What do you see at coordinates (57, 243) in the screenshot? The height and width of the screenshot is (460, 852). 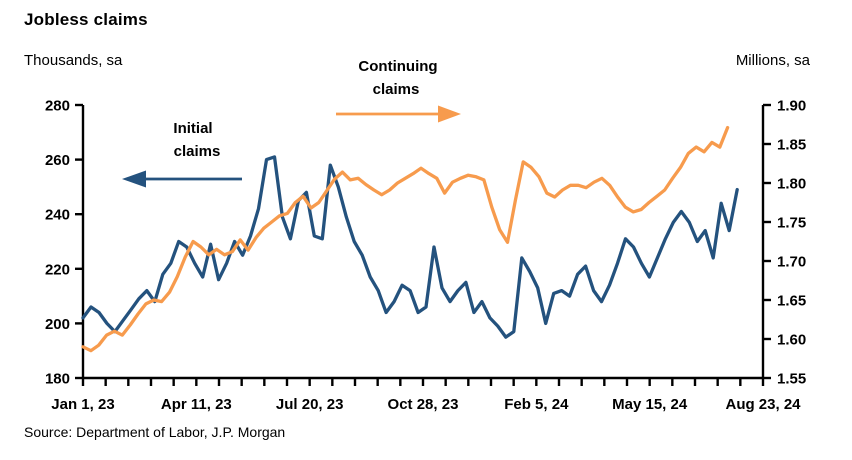 I see `y-axis-left-labels: 280 260 240 220 200 180` at bounding box center [57, 243].